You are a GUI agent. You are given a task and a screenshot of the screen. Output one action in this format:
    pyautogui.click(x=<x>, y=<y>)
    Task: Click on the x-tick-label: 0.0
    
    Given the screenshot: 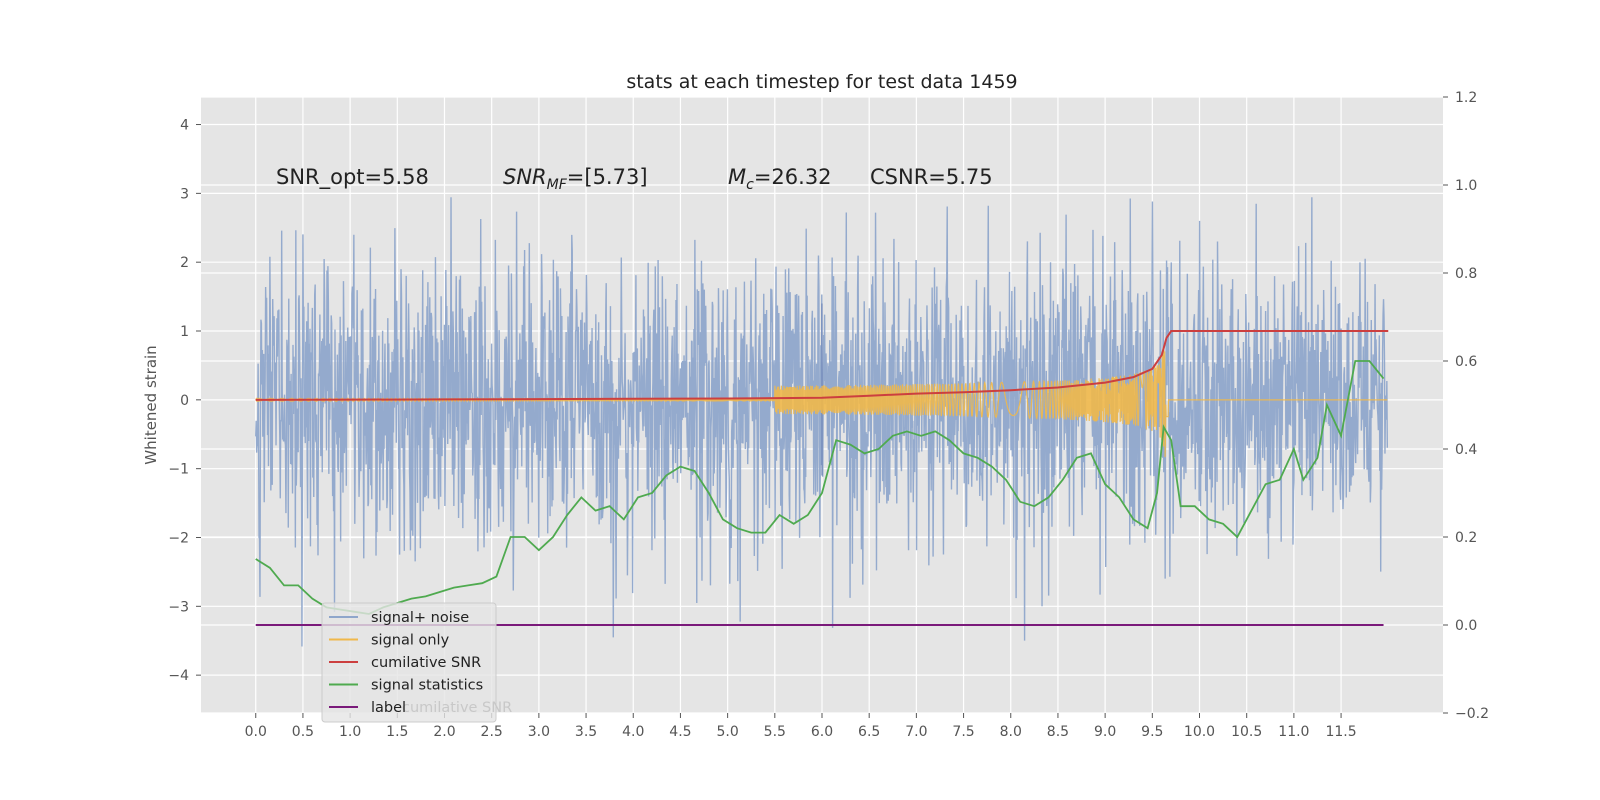 What is the action you would take?
    pyautogui.click(x=256, y=732)
    